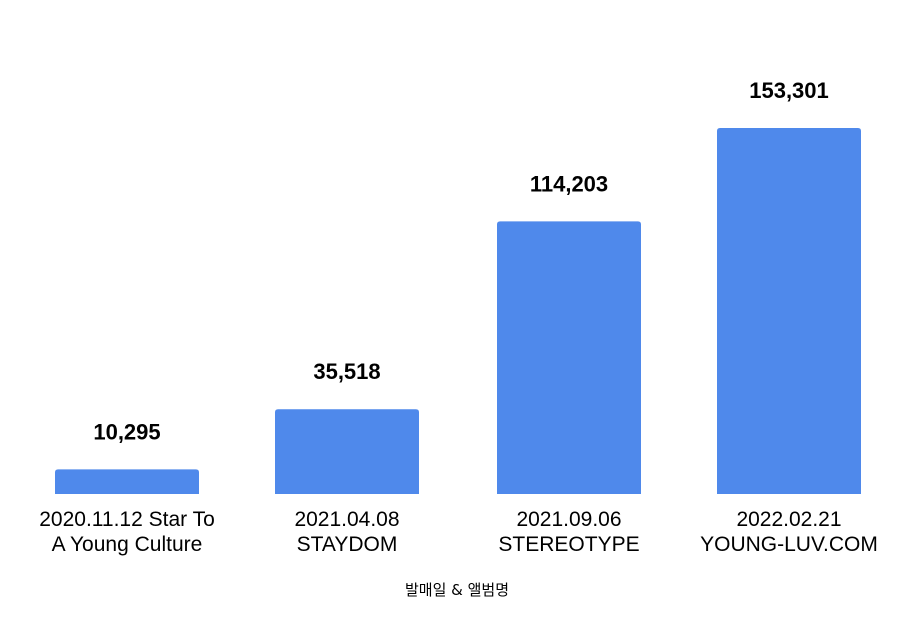 The image size is (916, 618). What do you see at coordinates (347, 544) in the screenshot?
I see `category-tick-label-2-line-2: STAYDOM` at bounding box center [347, 544].